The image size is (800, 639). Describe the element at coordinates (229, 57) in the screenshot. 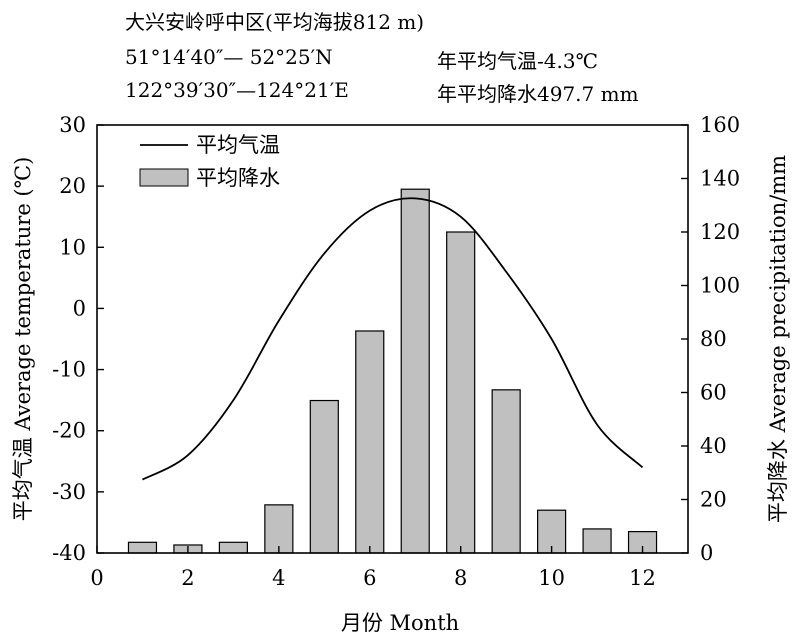

I see `latitude-range: 51°14′40″— 52°25′N` at that location.